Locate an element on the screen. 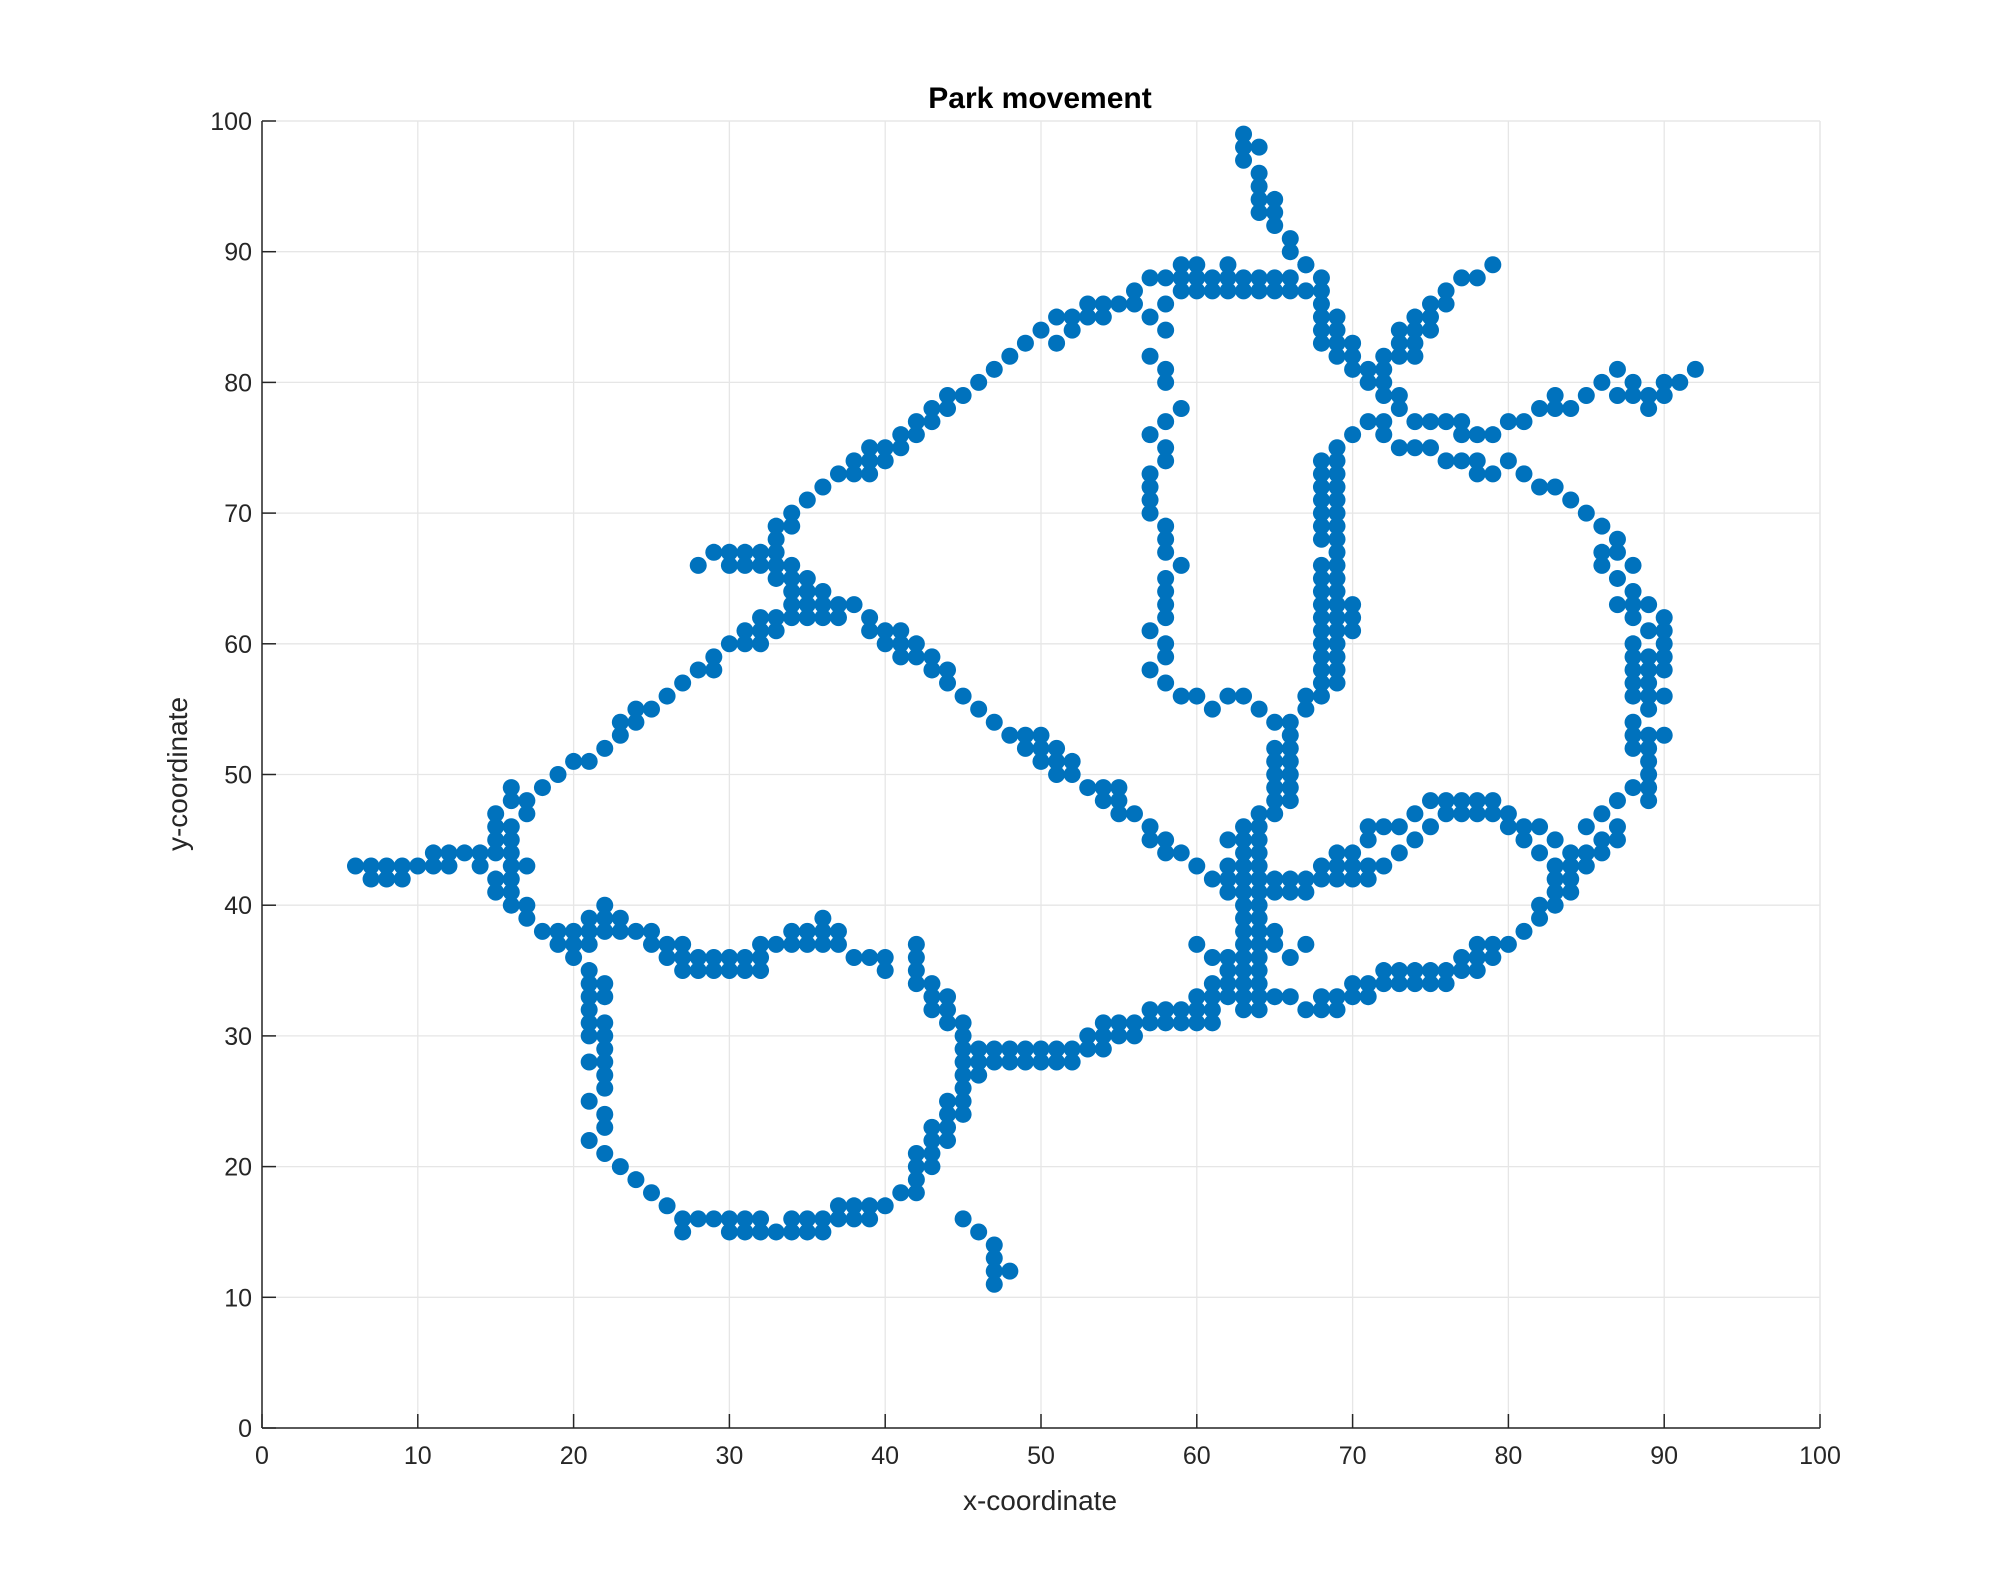 This screenshot has width=1998, height=1594. y-tick-label: 60 is located at coordinates (238, 645).